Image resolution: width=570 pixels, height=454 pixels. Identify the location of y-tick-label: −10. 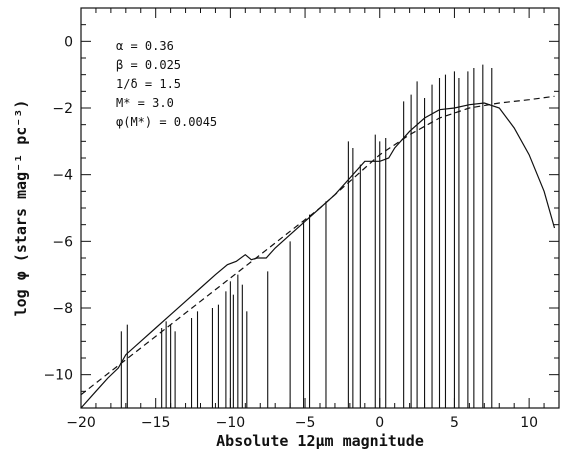
(58, 376).